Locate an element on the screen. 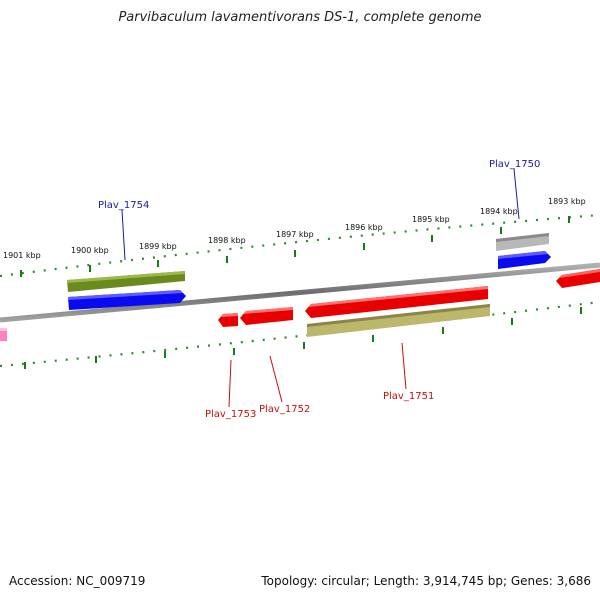 The image size is (600, 600). gene-label-plav-1752: Plav_1752 is located at coordinates (284, 409).